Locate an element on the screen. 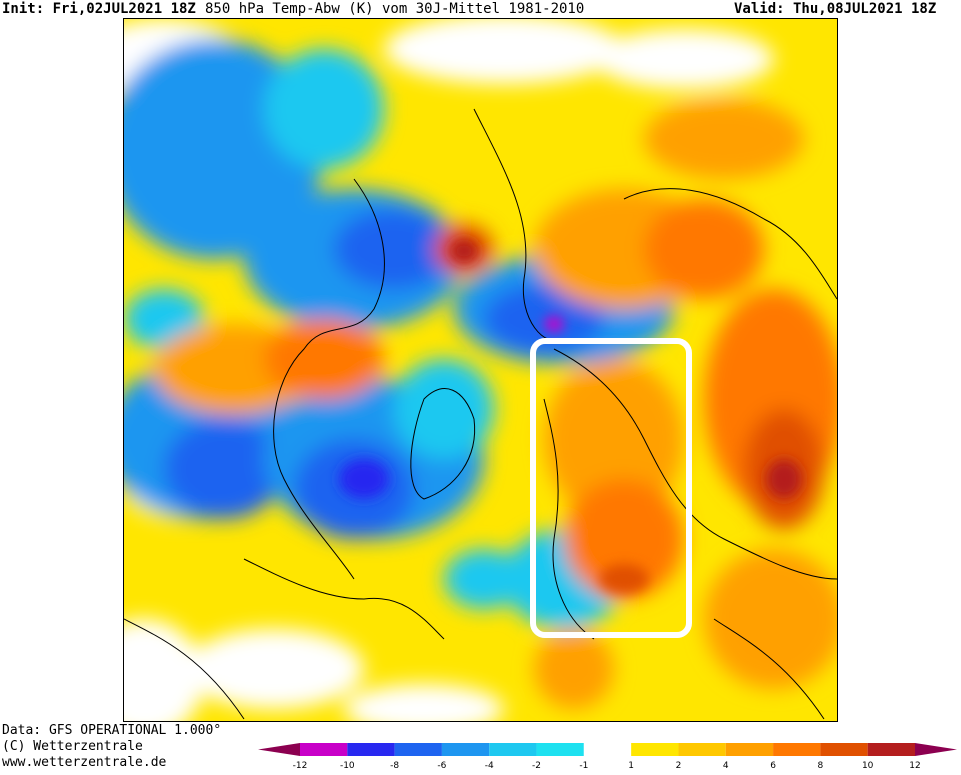 The width and height of the screenshot is (961, 775). legend-tick-label: -8 is located at coordinates (394, 766).